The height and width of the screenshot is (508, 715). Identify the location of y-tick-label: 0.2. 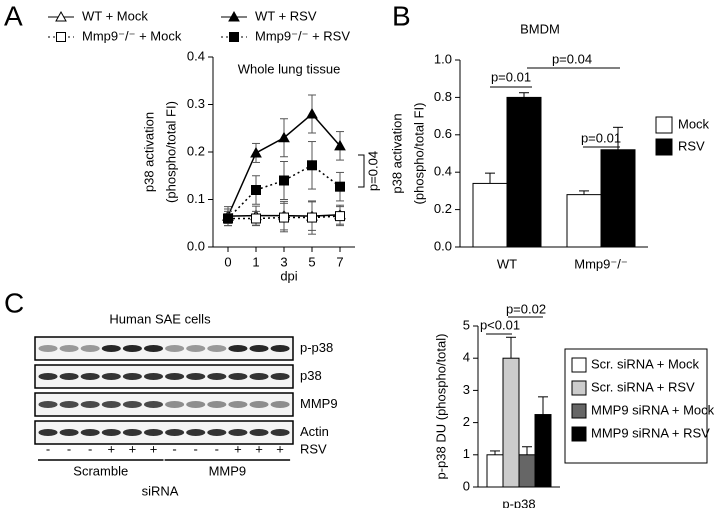
(443, 208).